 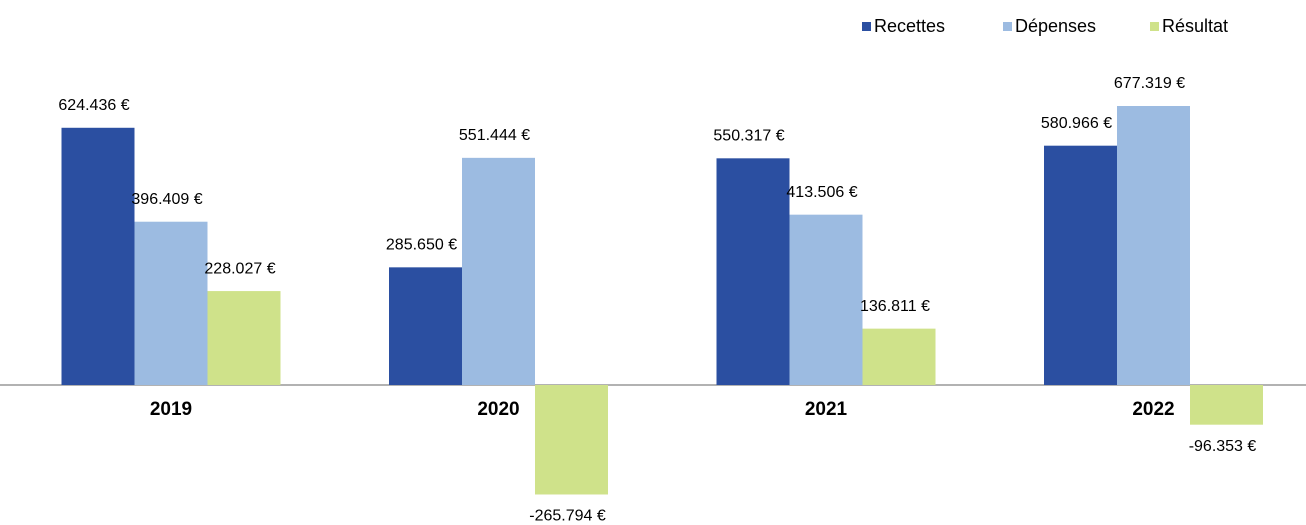 I want to click on value-label: 624.436 €, so click(x=93, y=105).